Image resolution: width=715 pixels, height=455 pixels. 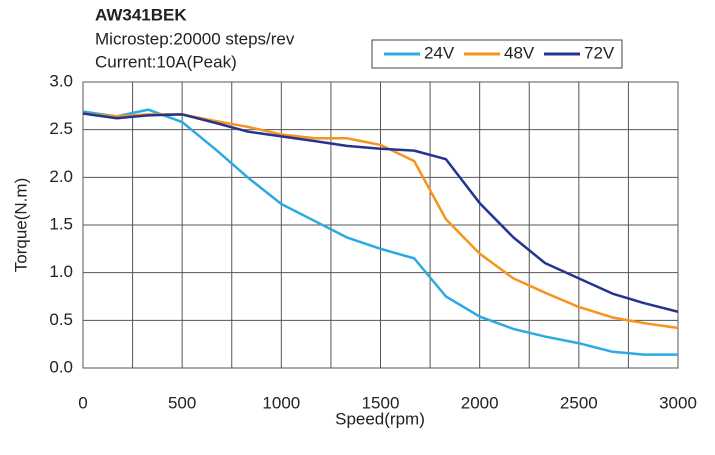 What do you see at coordinates (678, 402) in the screenshot?
I see `x-tick-label: 3000` at bounding box center [678, 402].